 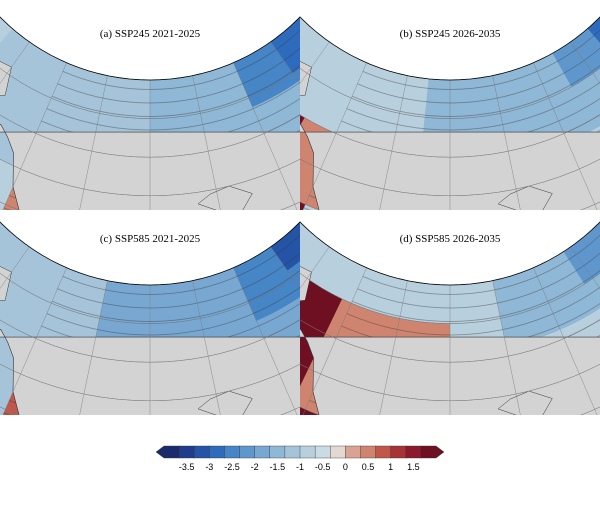 What do you see at coordinates (209, 467) in the screenshot?
I see `colorbar-tick-label: -3` at bounding box center [209, 467].